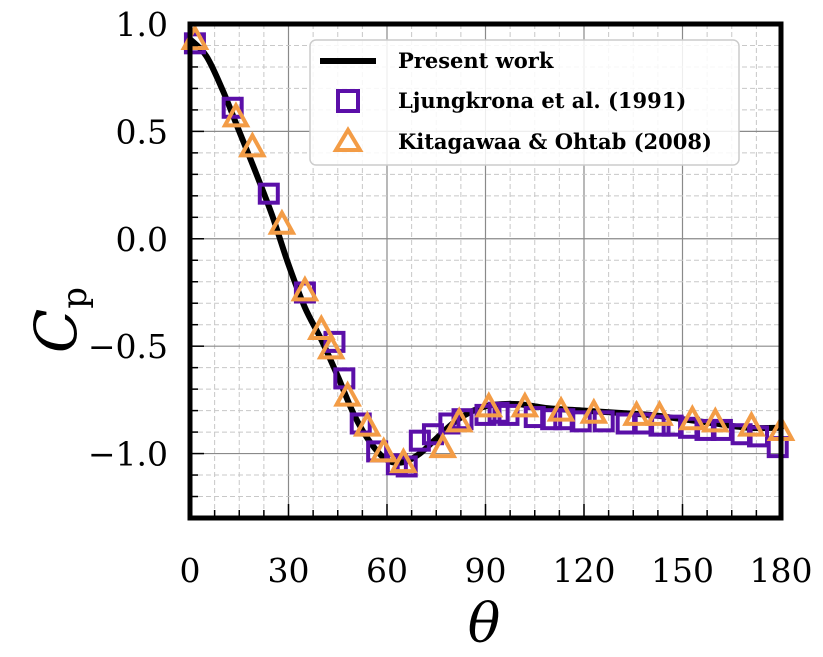 The width and height of the screenshot is (823, 657). What do you see at coordinates (289, 570) in the screenshot?
I see `x-tick-label: 30` at bounding box center [289, 570].